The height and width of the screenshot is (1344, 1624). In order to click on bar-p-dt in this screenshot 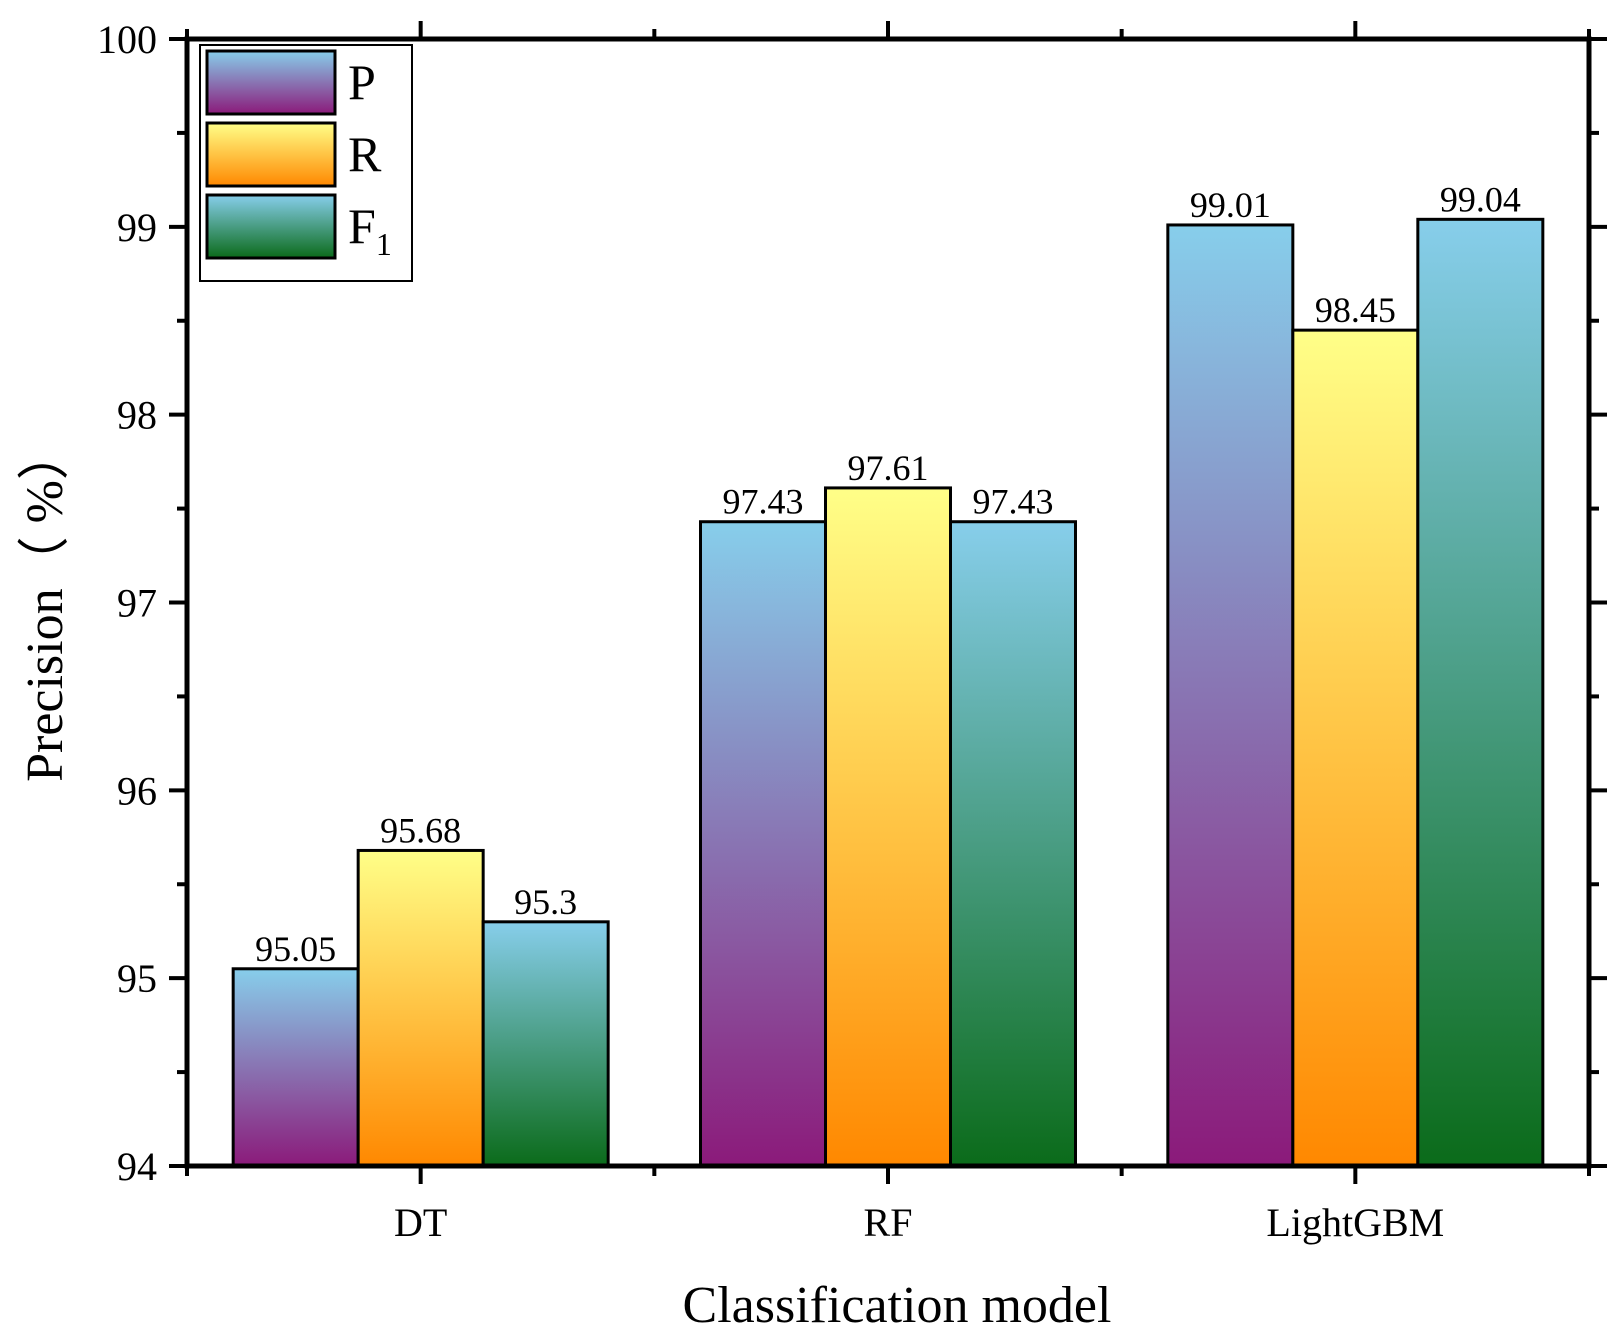, I will do `click(295, 1067)`.